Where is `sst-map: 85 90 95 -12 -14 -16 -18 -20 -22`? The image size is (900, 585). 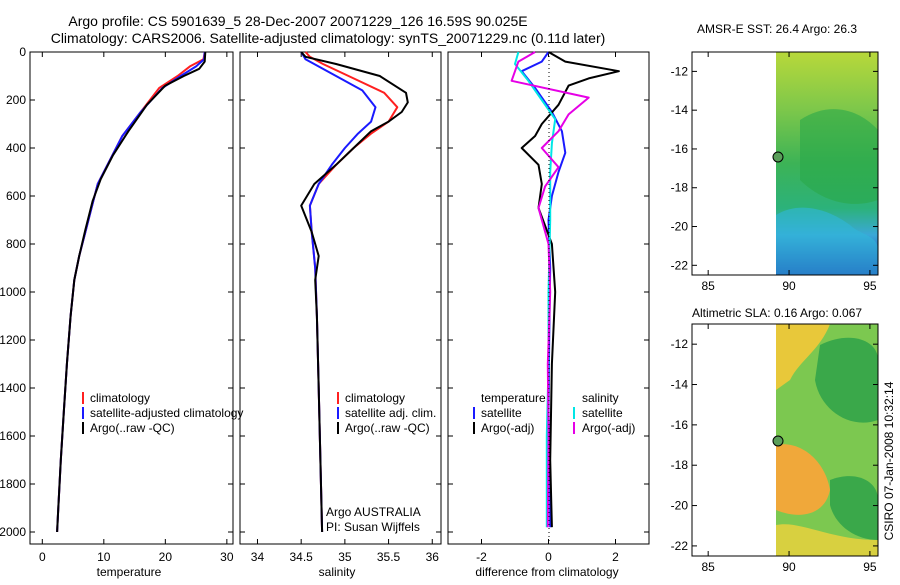 sst-map: 85 90 95 -12 -14 -16 -18 -20 -22 is located at coordinates (775, 172).